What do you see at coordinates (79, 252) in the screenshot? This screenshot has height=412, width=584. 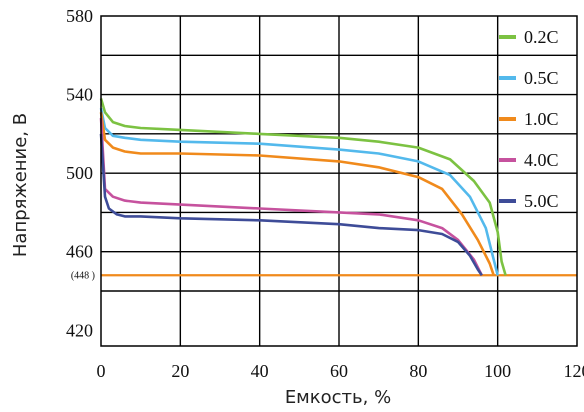 I see `y-tick-label: 460` at bounding box center [79, 252].